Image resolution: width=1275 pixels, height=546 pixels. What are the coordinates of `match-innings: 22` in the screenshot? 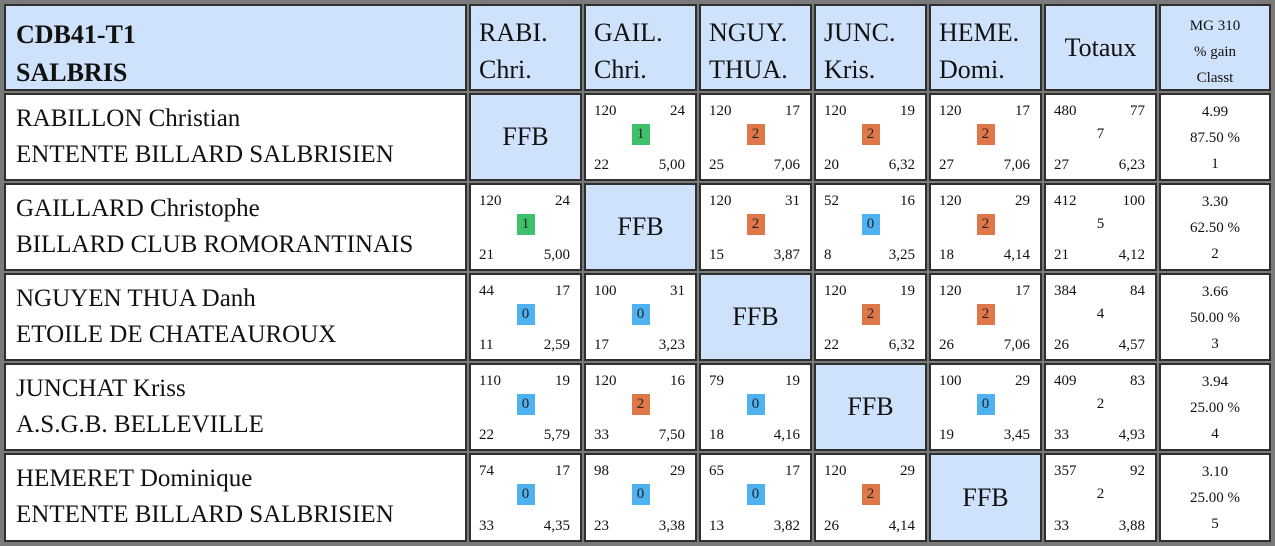 It's located at (486, 435).